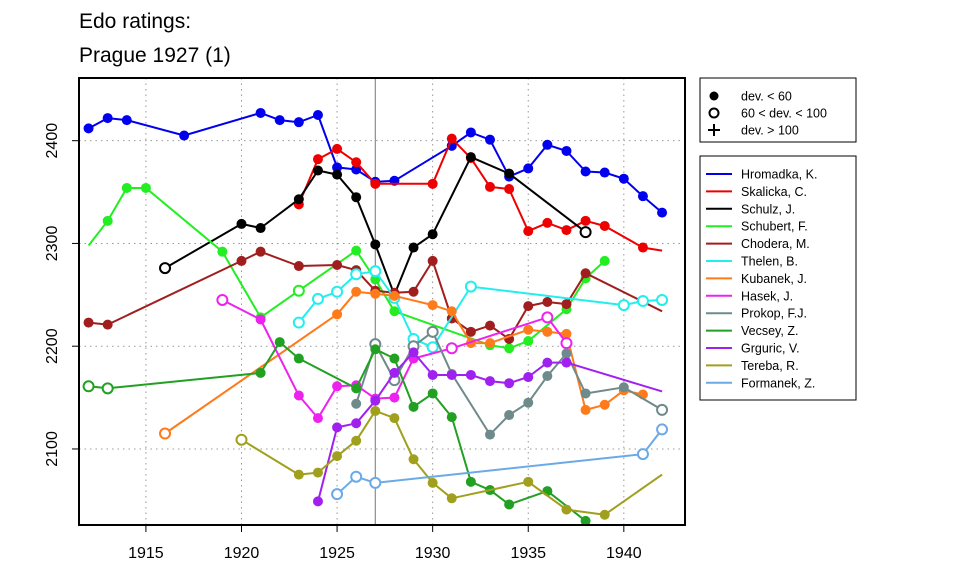  I want to click on series-legend-label: Formanek, Z., so click(778, 383).